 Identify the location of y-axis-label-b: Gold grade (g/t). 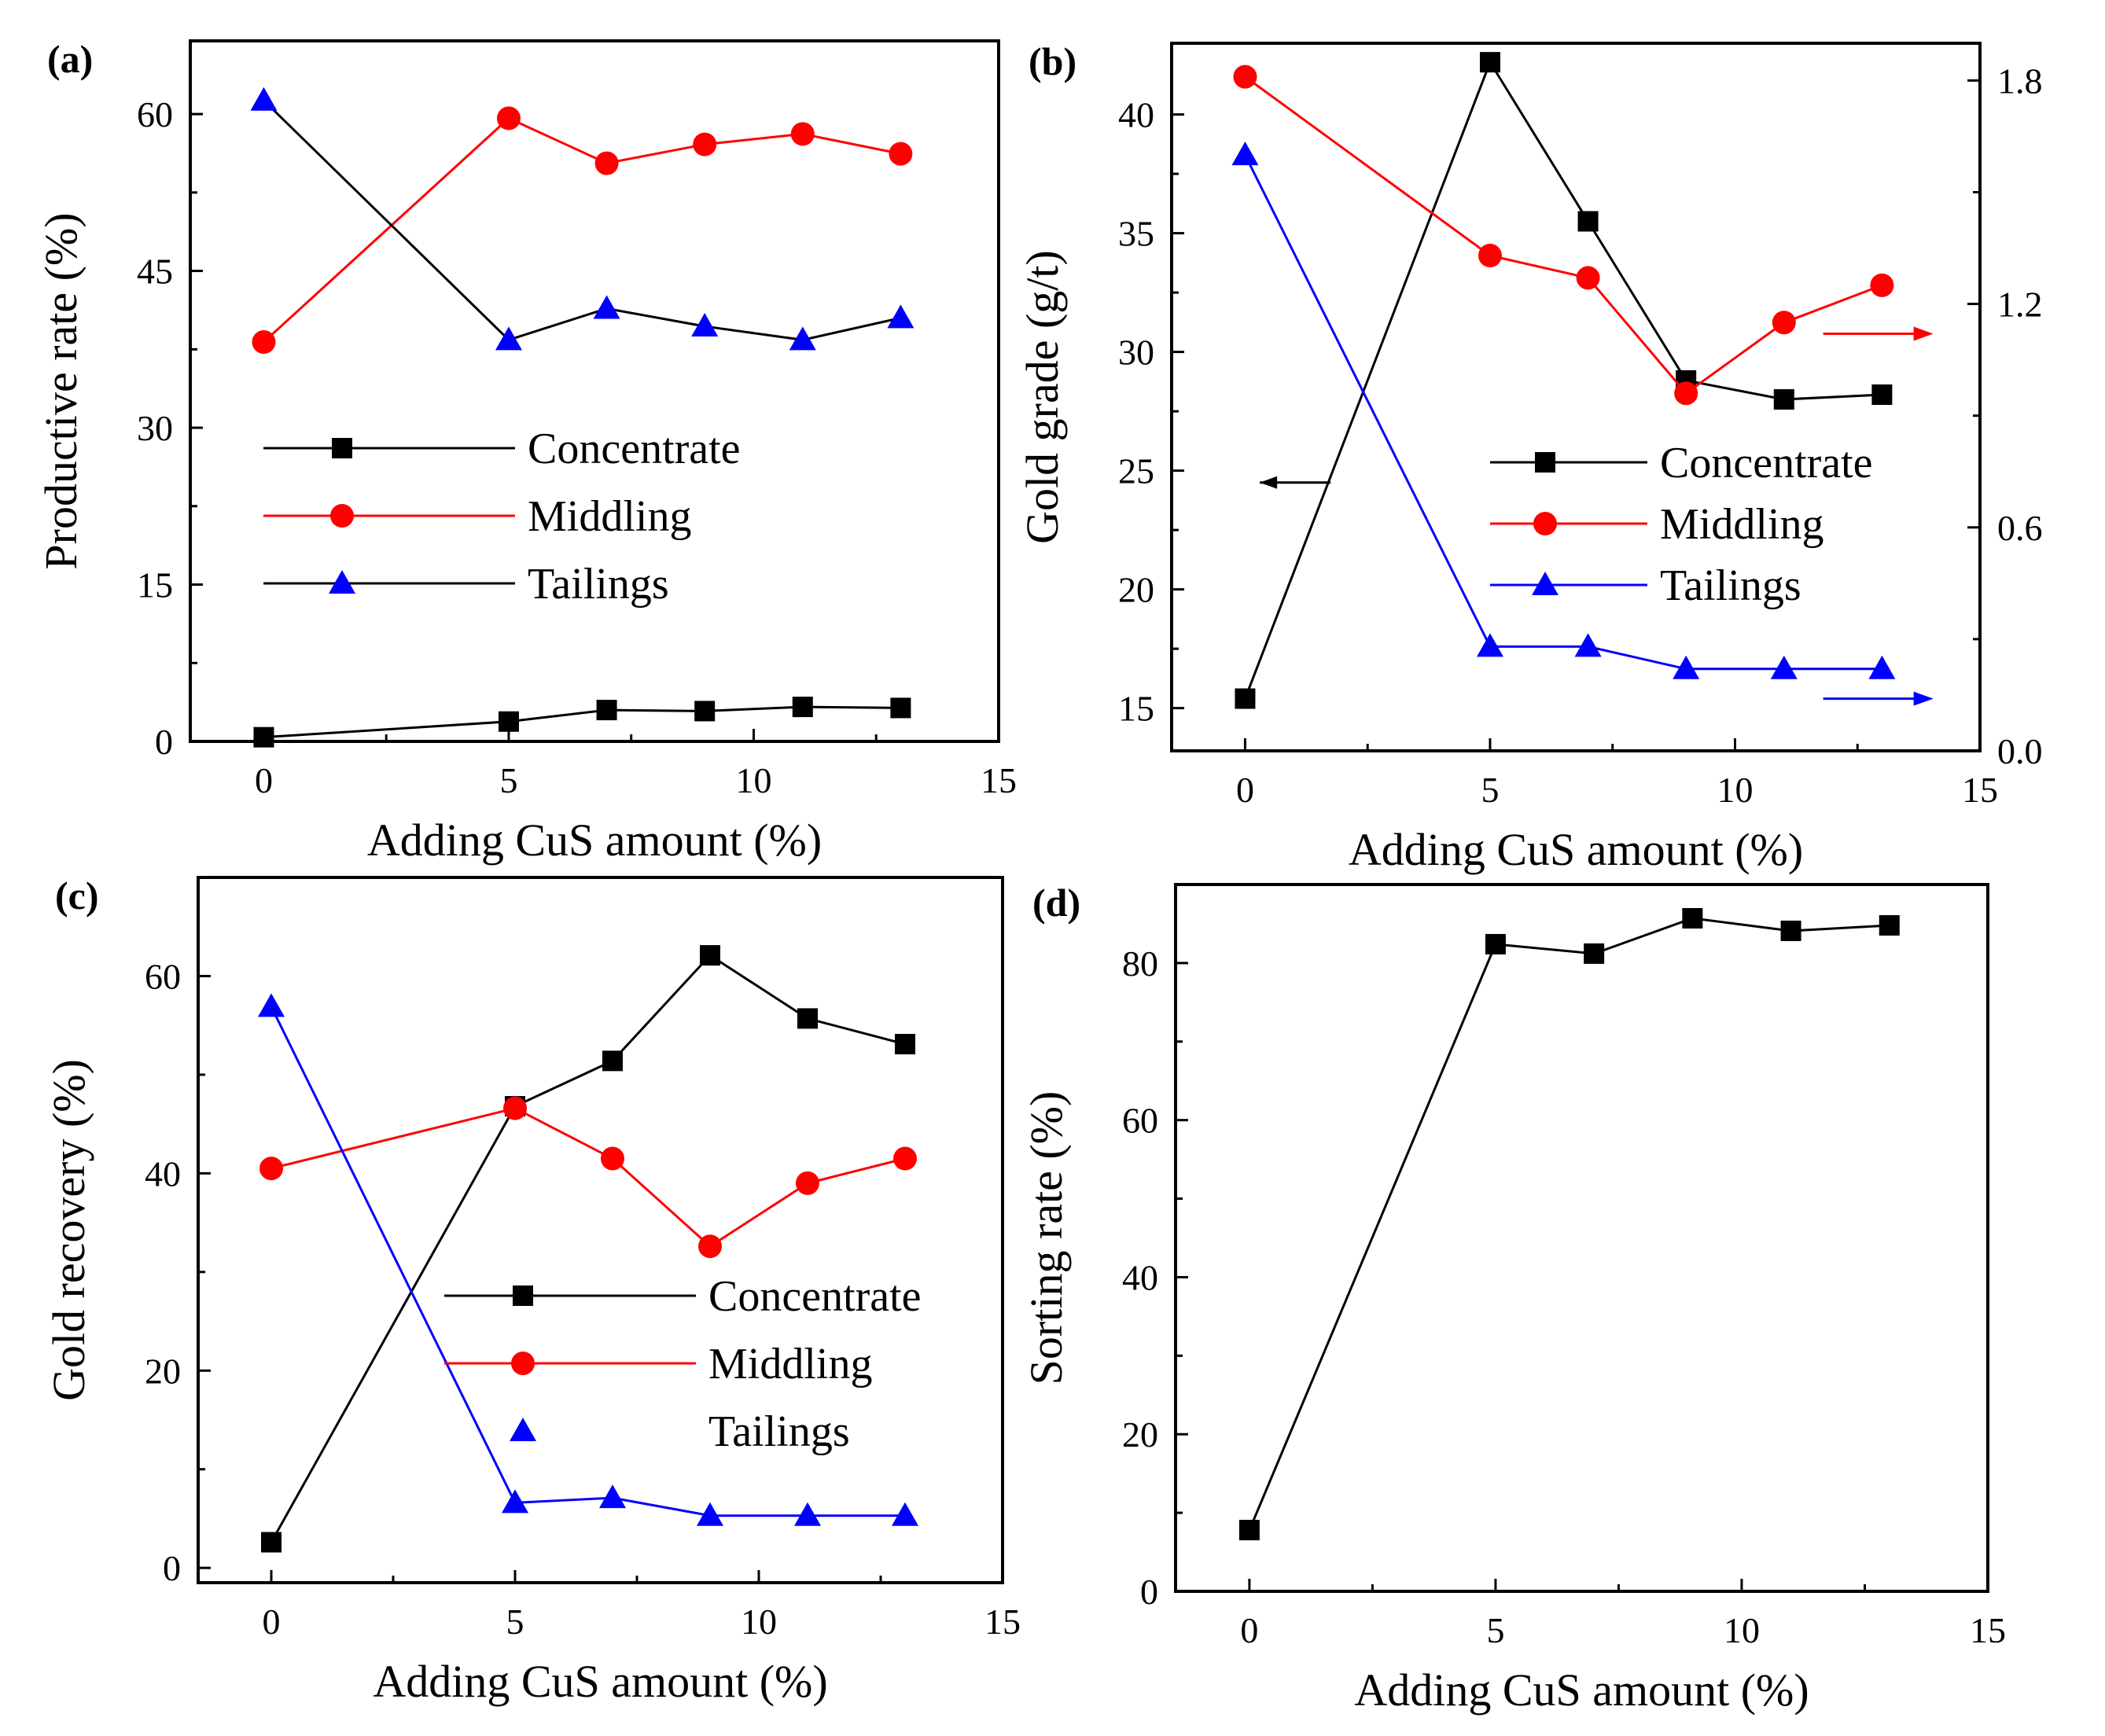
(1042, 397).